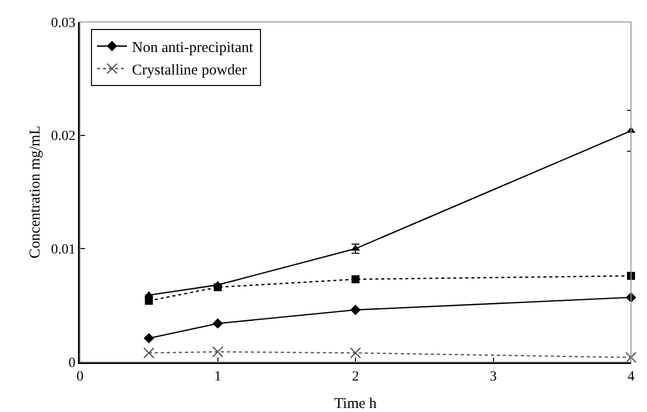 The height and width of the screenshot is (412, 647). What do you see at coordinates (72, 363) in the screenshot?
I see `y-tick-label: 0` at bounding box center [72, 363].